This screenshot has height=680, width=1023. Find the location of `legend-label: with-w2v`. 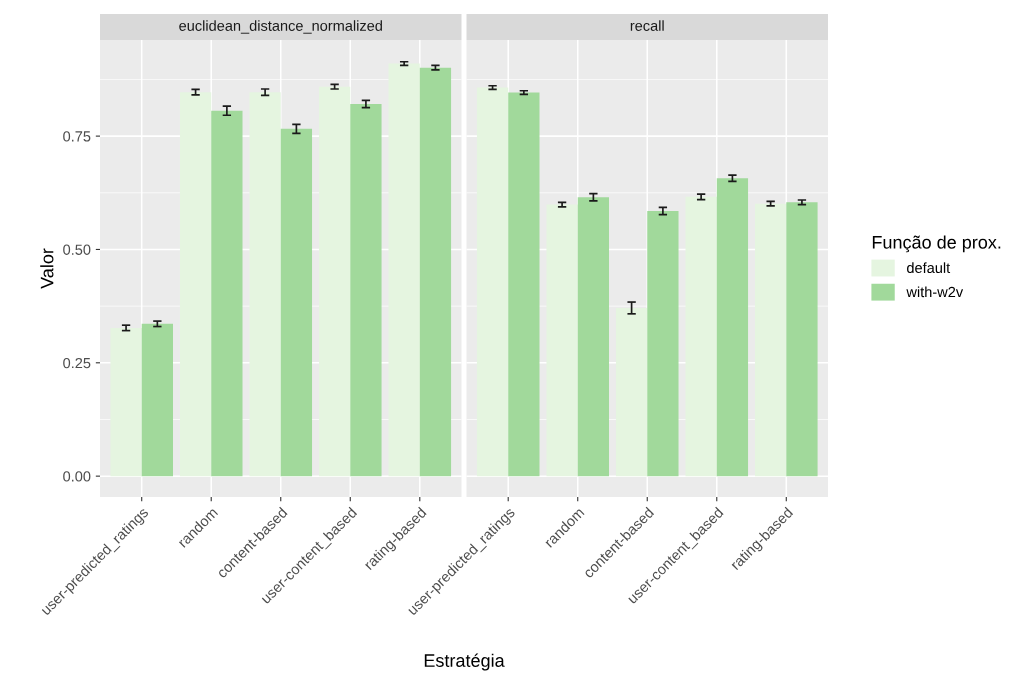

legend-label: with-w2v is located at coordinates (935, 292).